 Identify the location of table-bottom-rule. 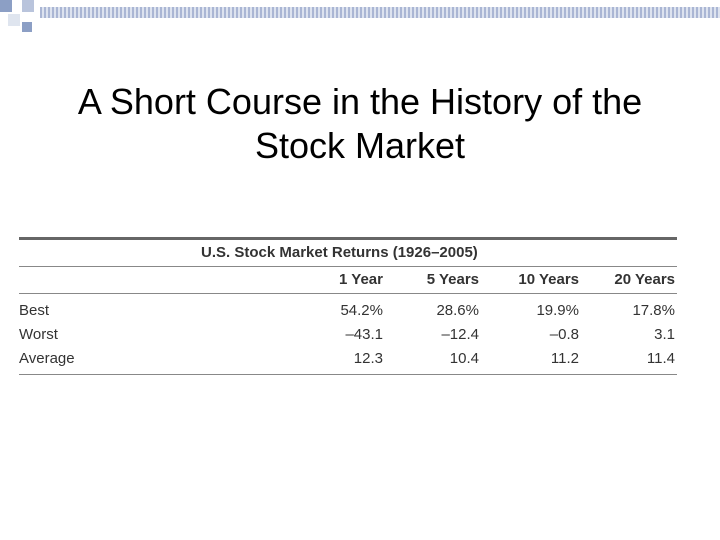
(348, 374).